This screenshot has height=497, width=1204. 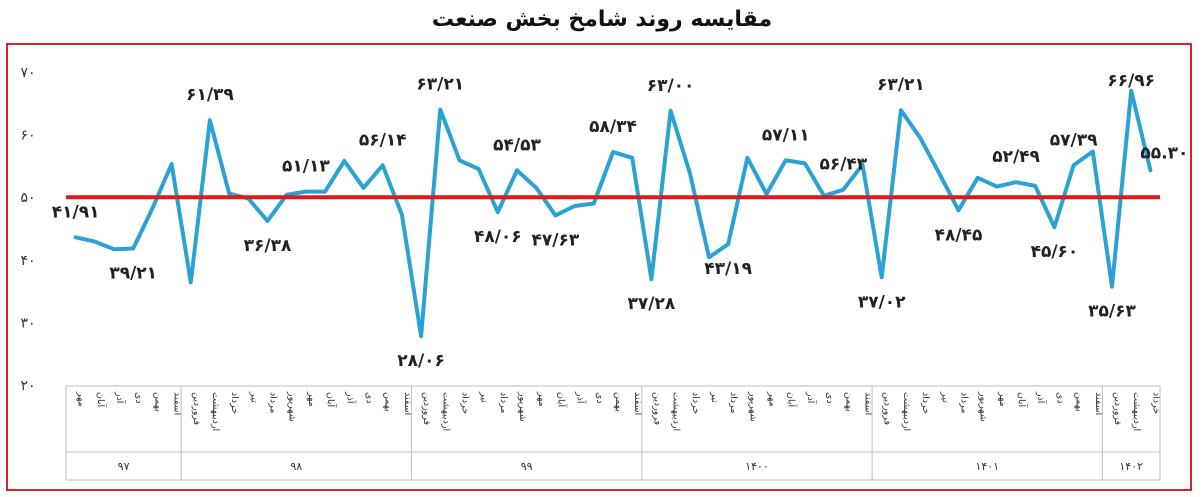 What do you see at coordinates (728, 269) in the screenshot?
I see `data-label: ۴۳/۱۹` at bounding box center [728, 269].